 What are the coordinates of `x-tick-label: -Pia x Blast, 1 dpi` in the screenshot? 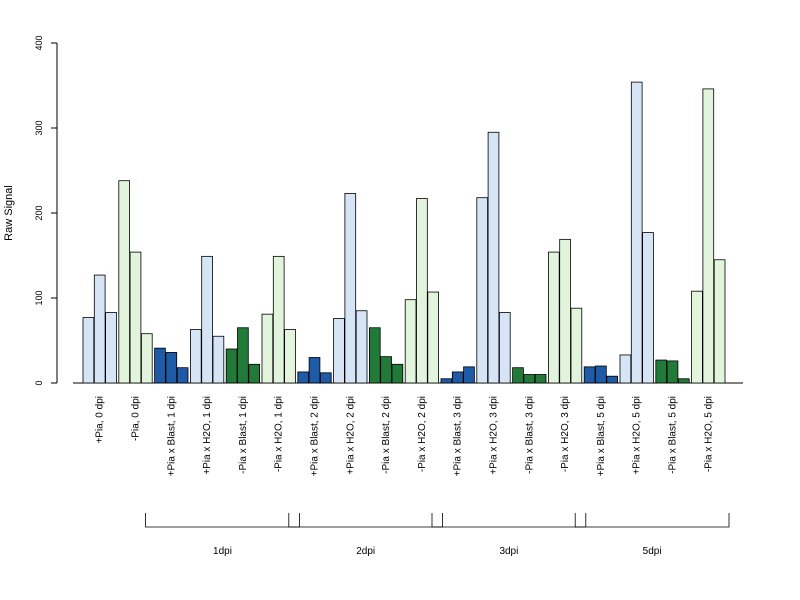 It's located at (243, 435).